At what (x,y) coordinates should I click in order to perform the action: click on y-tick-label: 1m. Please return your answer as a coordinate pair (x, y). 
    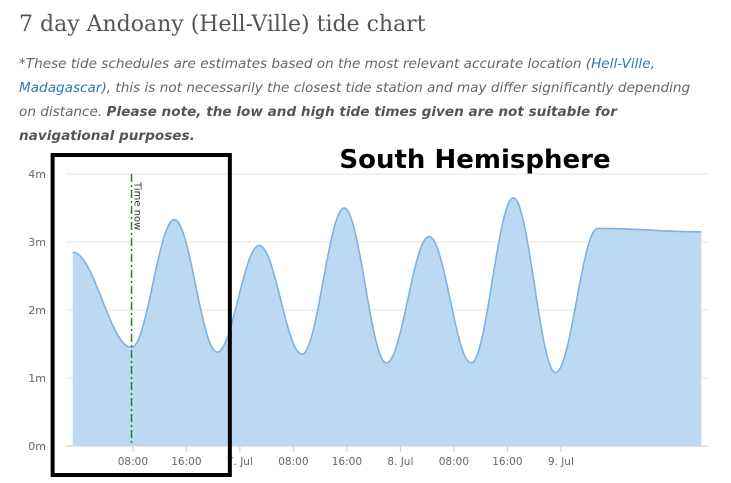
    Looking at the image, I should click on (37, 378).